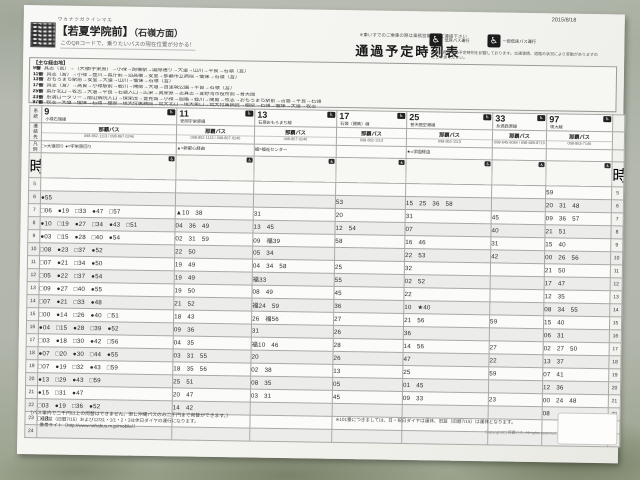 The width and height of the screenshot is (640, 480). Describe the element at coordinates (617, 193) in the screenshot. I see `hour-label: 5` at that location.